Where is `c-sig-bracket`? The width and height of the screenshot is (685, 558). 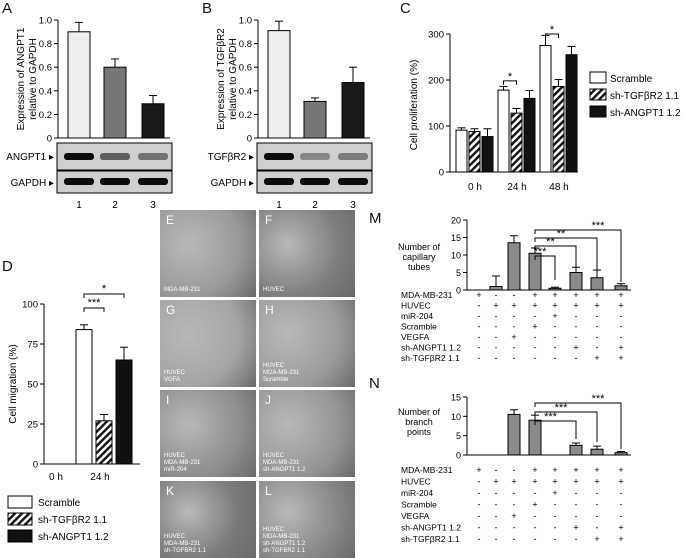 c-sig-bracket is located at coordinates (510, 82).